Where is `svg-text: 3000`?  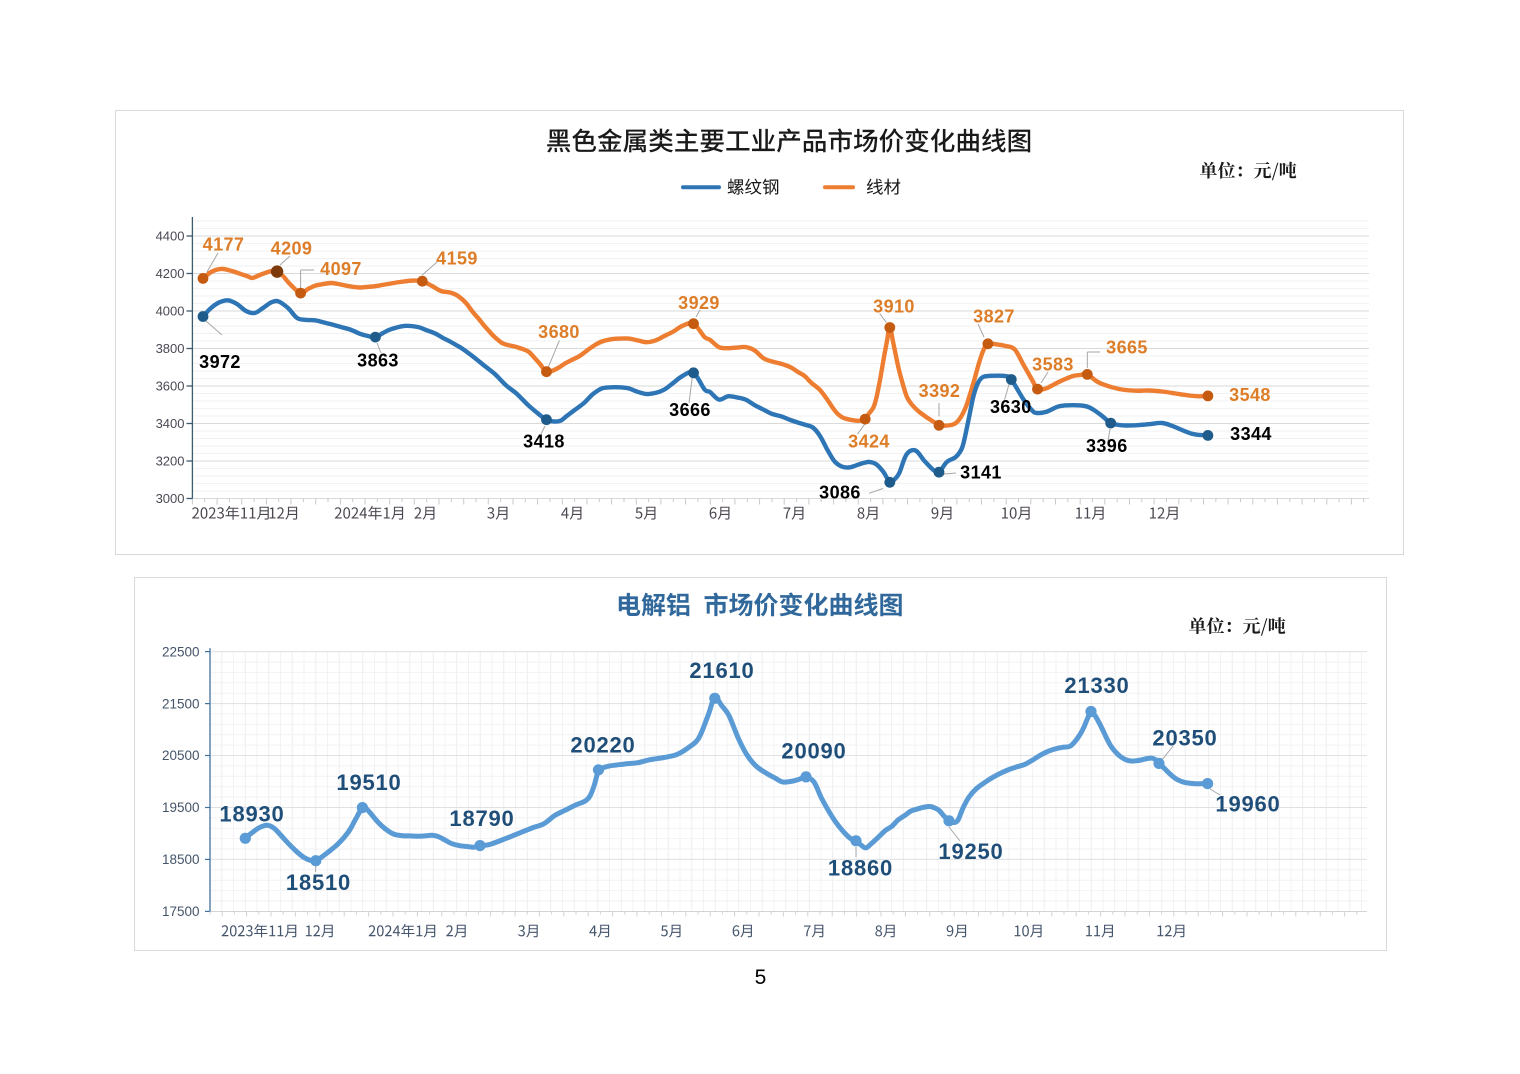 svg-text: 3000 is located at coordinates (170, 498).